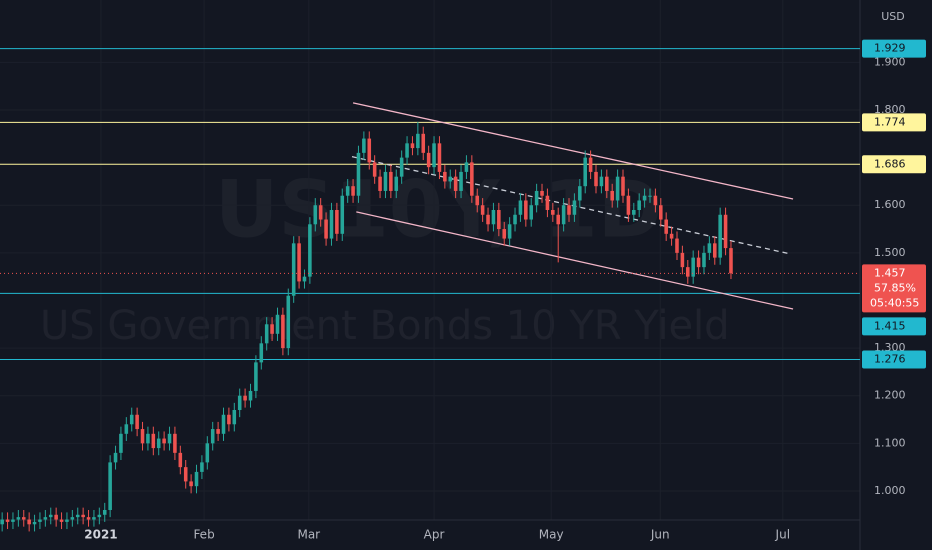 This screenshot has width=932, height=550. I want to click on currency: USD, so click(893, 16).